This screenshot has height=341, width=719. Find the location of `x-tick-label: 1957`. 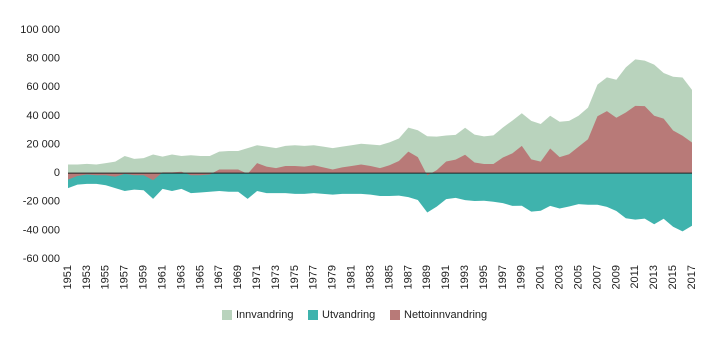

x-tick-label: 1957 is located at coordinates (125, 277).